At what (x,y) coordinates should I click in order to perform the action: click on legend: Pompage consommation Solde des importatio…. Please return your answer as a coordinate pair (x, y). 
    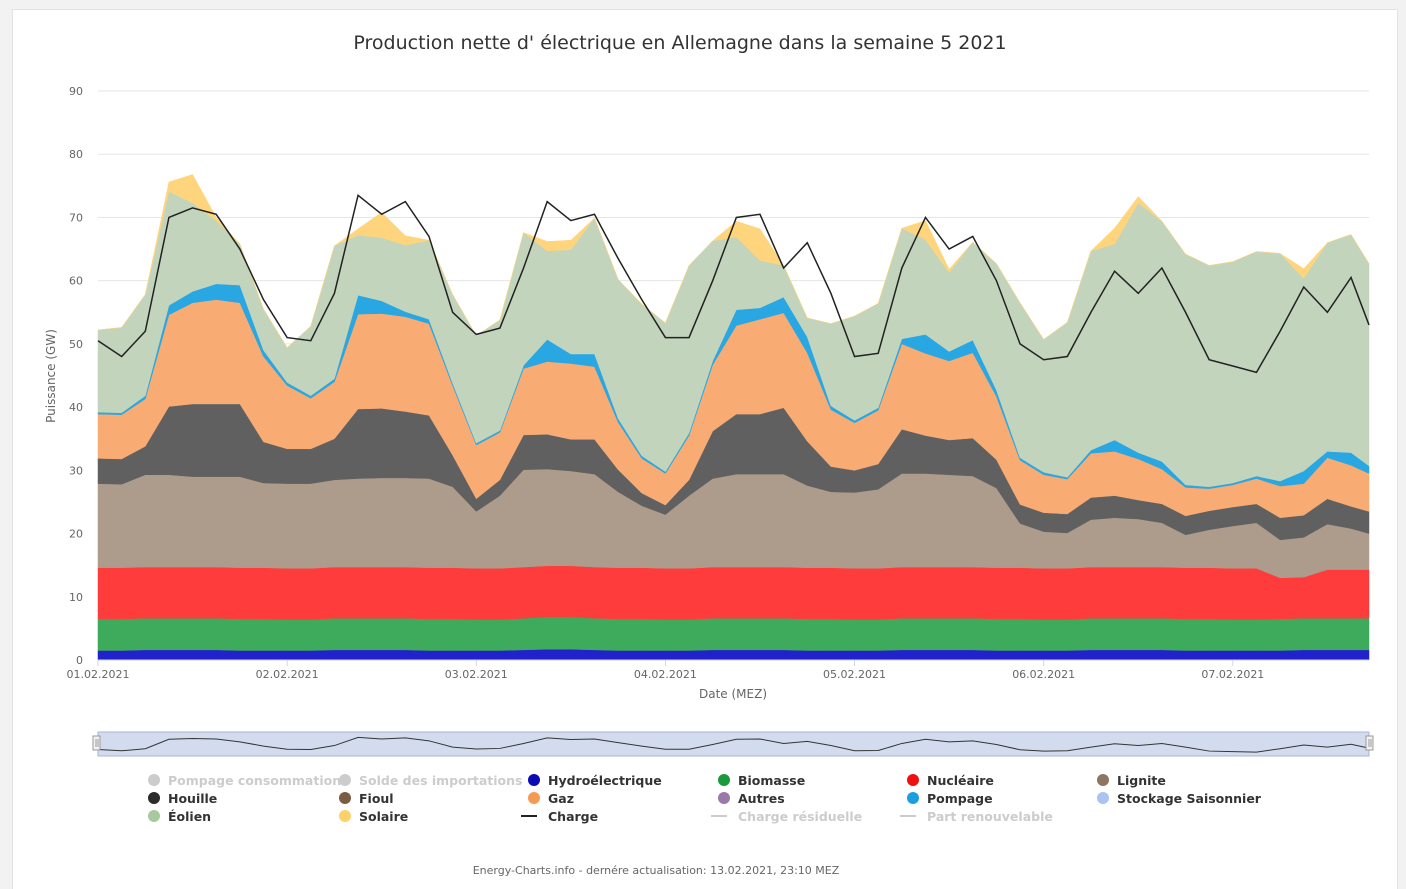
    Looking at the image, I should click on (705, 798).